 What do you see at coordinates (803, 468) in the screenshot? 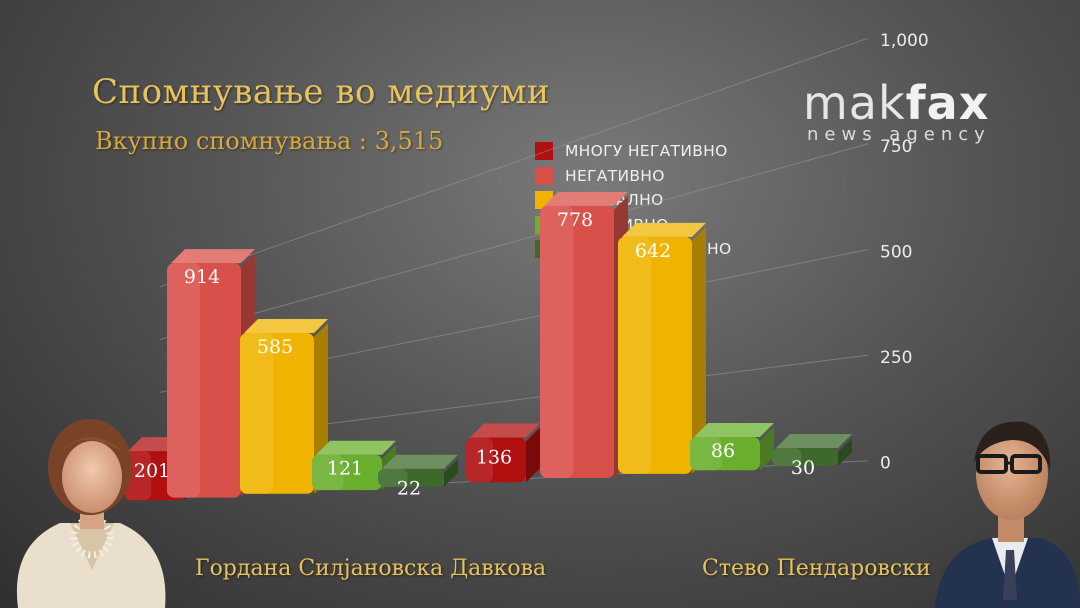
I see `data-label: 30` at bounding box center [803, 468].